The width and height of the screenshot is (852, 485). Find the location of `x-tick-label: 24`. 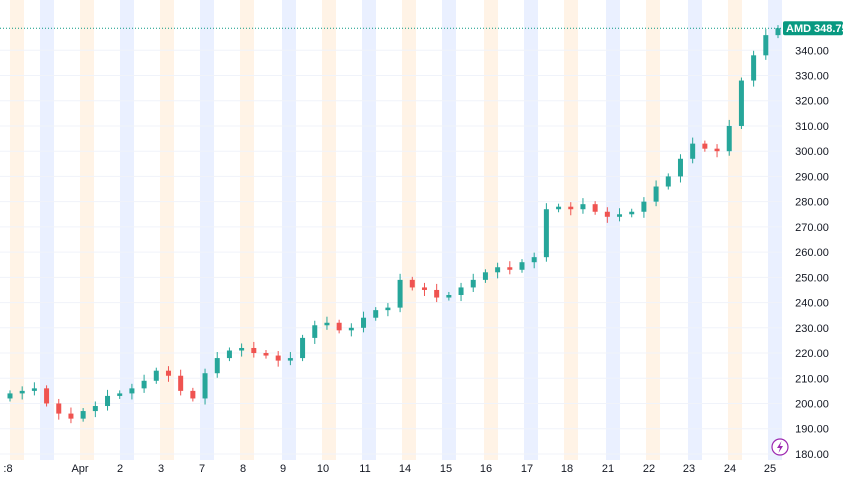

x-tick-label: 24 is located at coordinates (730, 469).